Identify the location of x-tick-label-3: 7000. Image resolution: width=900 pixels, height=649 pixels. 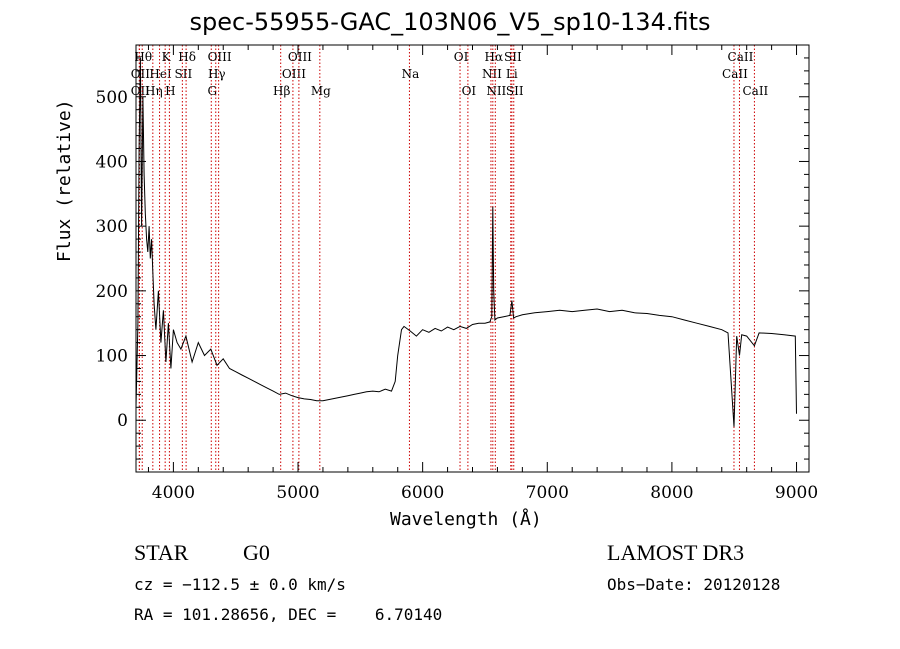
(547, 493).